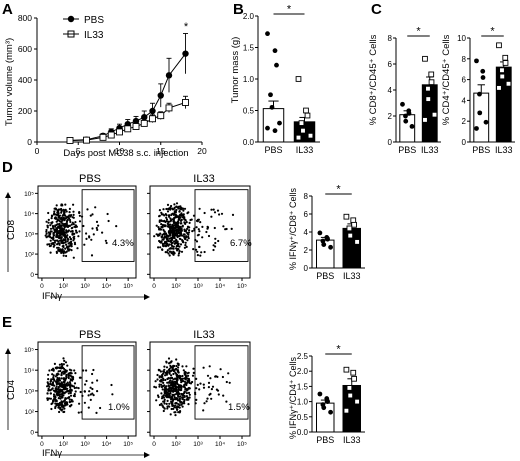 Image resolution: width=520 pixels, height=461 pixels. What do you see at coordinates (481, 117) in the screenshot?
I see `bar-pbs` at bounding box center [481, 117].